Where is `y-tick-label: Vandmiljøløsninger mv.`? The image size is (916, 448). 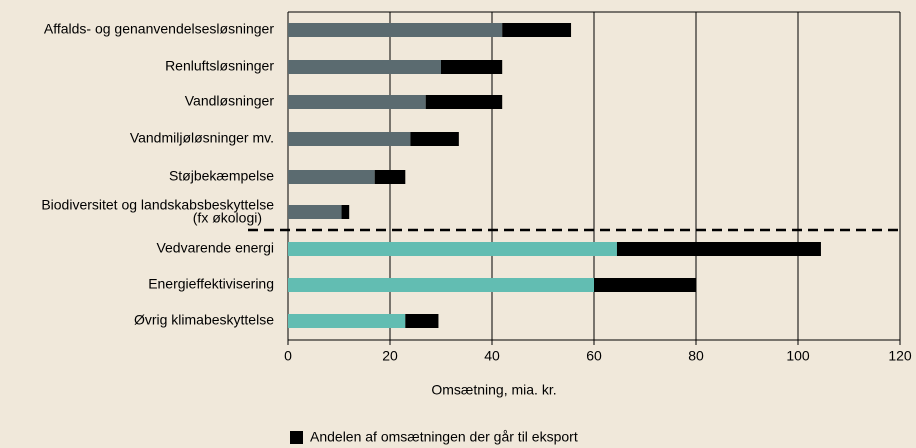 y-tick-label: Vandmiljøløsninger mv. is located at coordinates (202, 138).